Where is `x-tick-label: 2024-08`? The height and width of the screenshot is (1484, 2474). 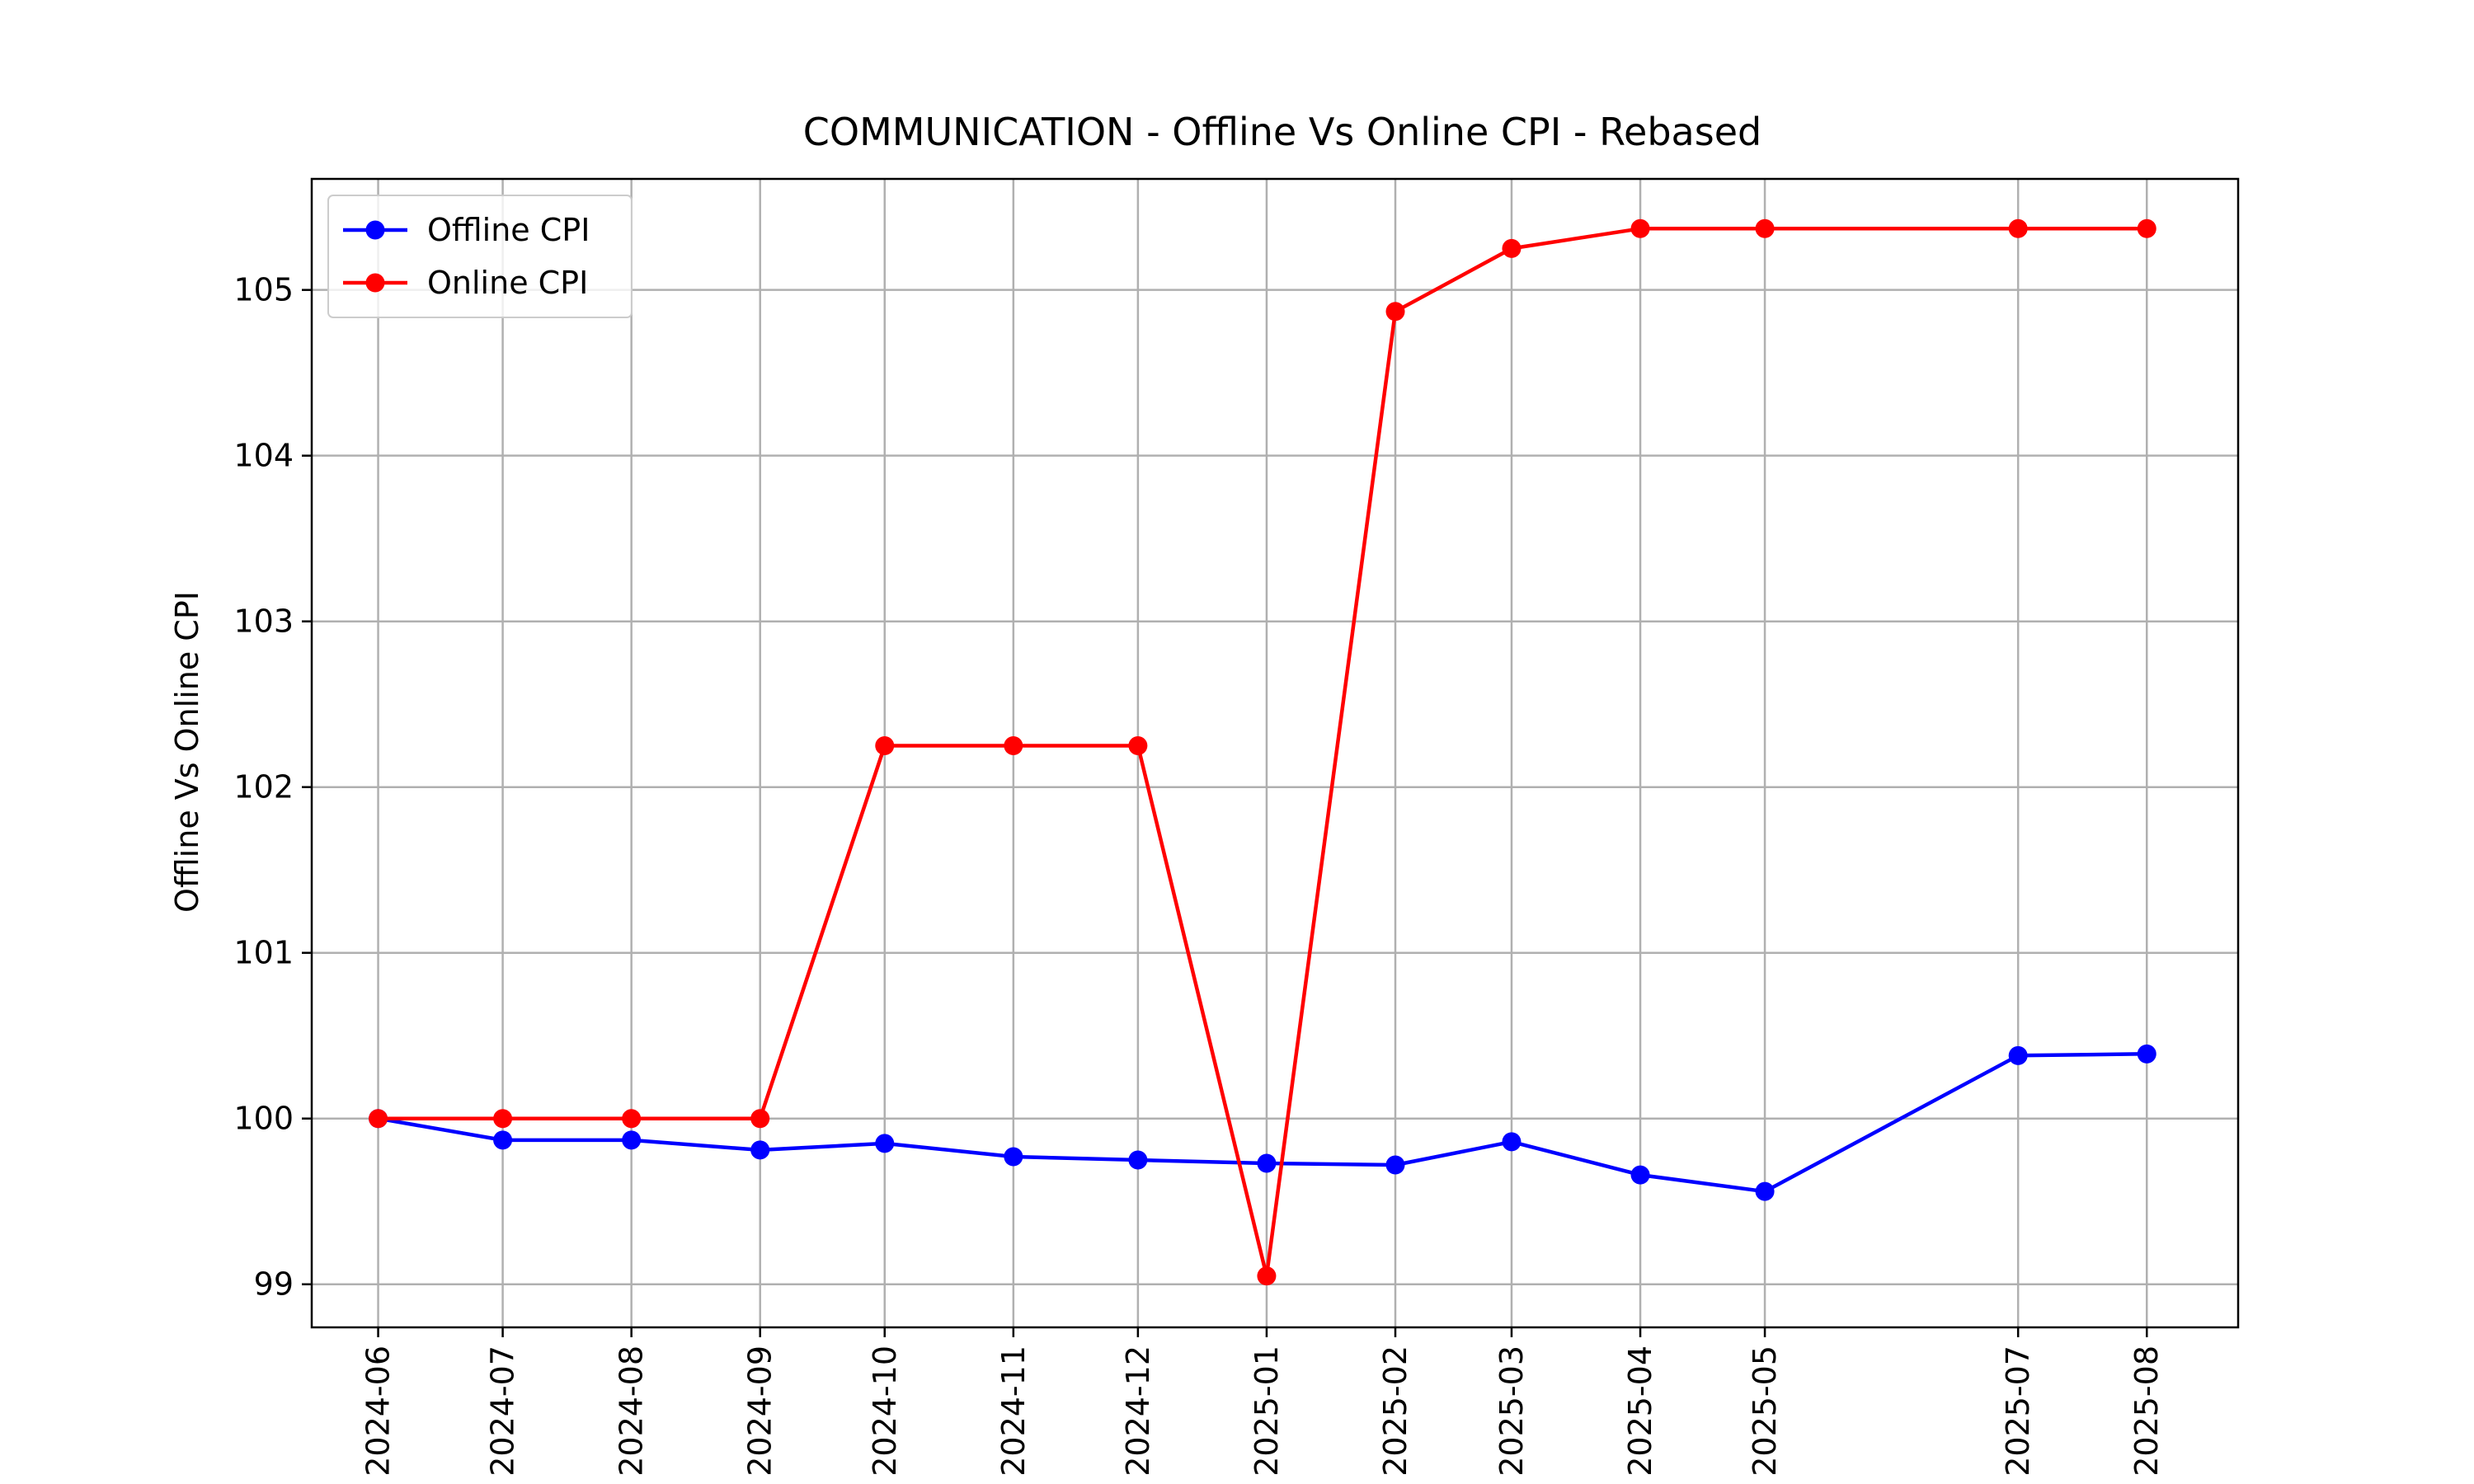
x-tick-label: 2024-08 is located at coordinates (632, 1411).